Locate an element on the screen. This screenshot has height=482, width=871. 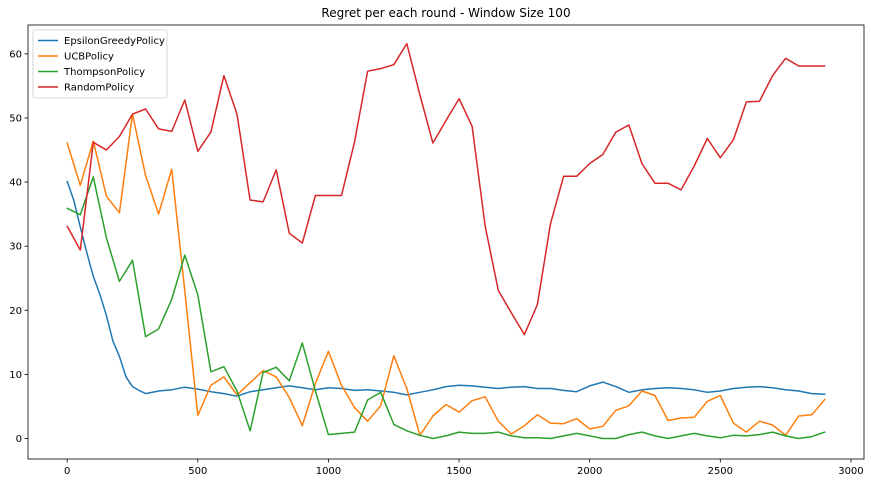
y-tick-label: 0 is located at coordinates (19, 439).